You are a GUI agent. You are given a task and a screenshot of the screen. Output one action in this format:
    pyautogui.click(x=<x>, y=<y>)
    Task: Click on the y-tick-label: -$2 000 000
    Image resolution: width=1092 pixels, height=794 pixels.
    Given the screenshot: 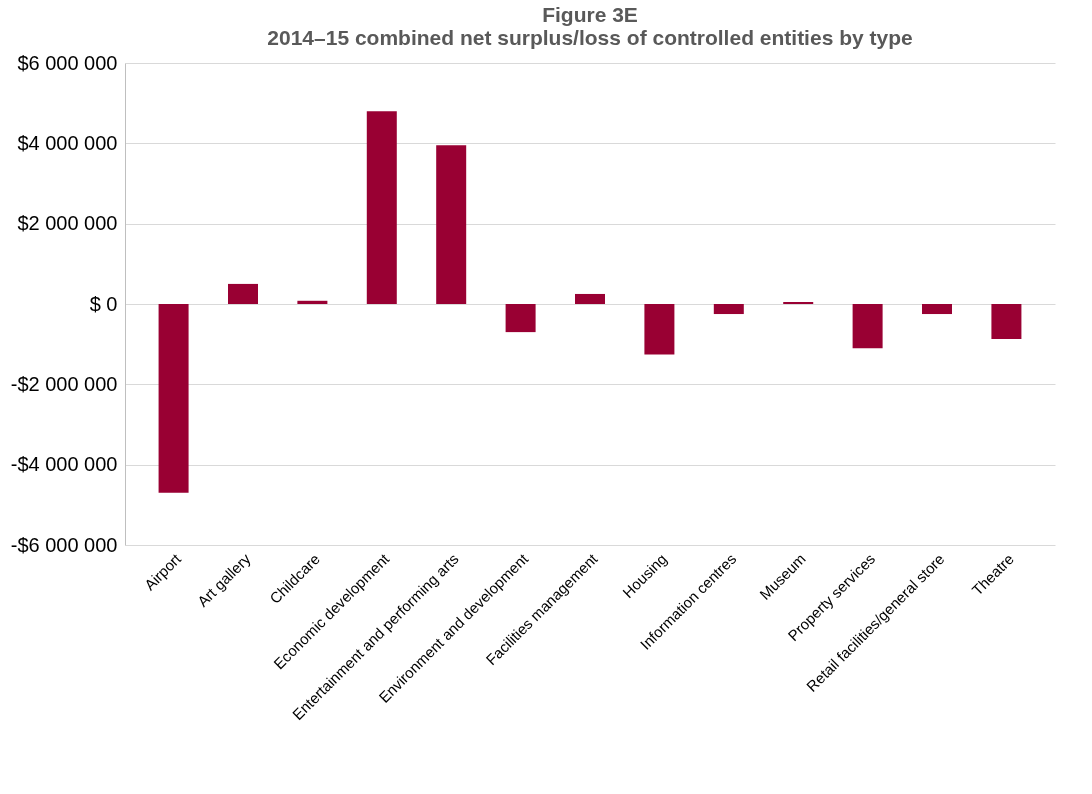 What is the action you would take?
    pyautogui.click(x=64, y=383)
    